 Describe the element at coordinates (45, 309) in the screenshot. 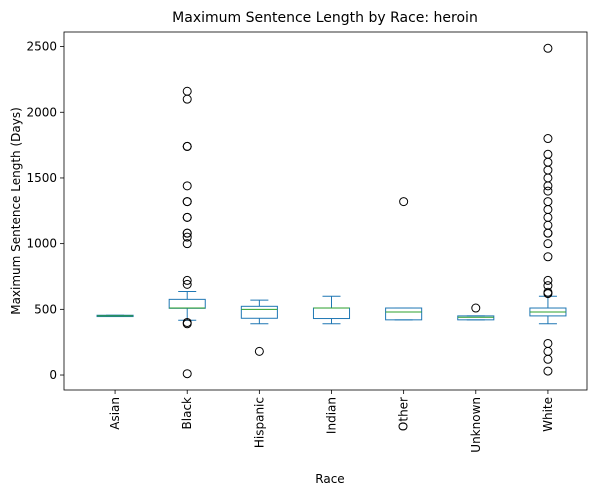

I see `y-tick-label: 500` at that location.